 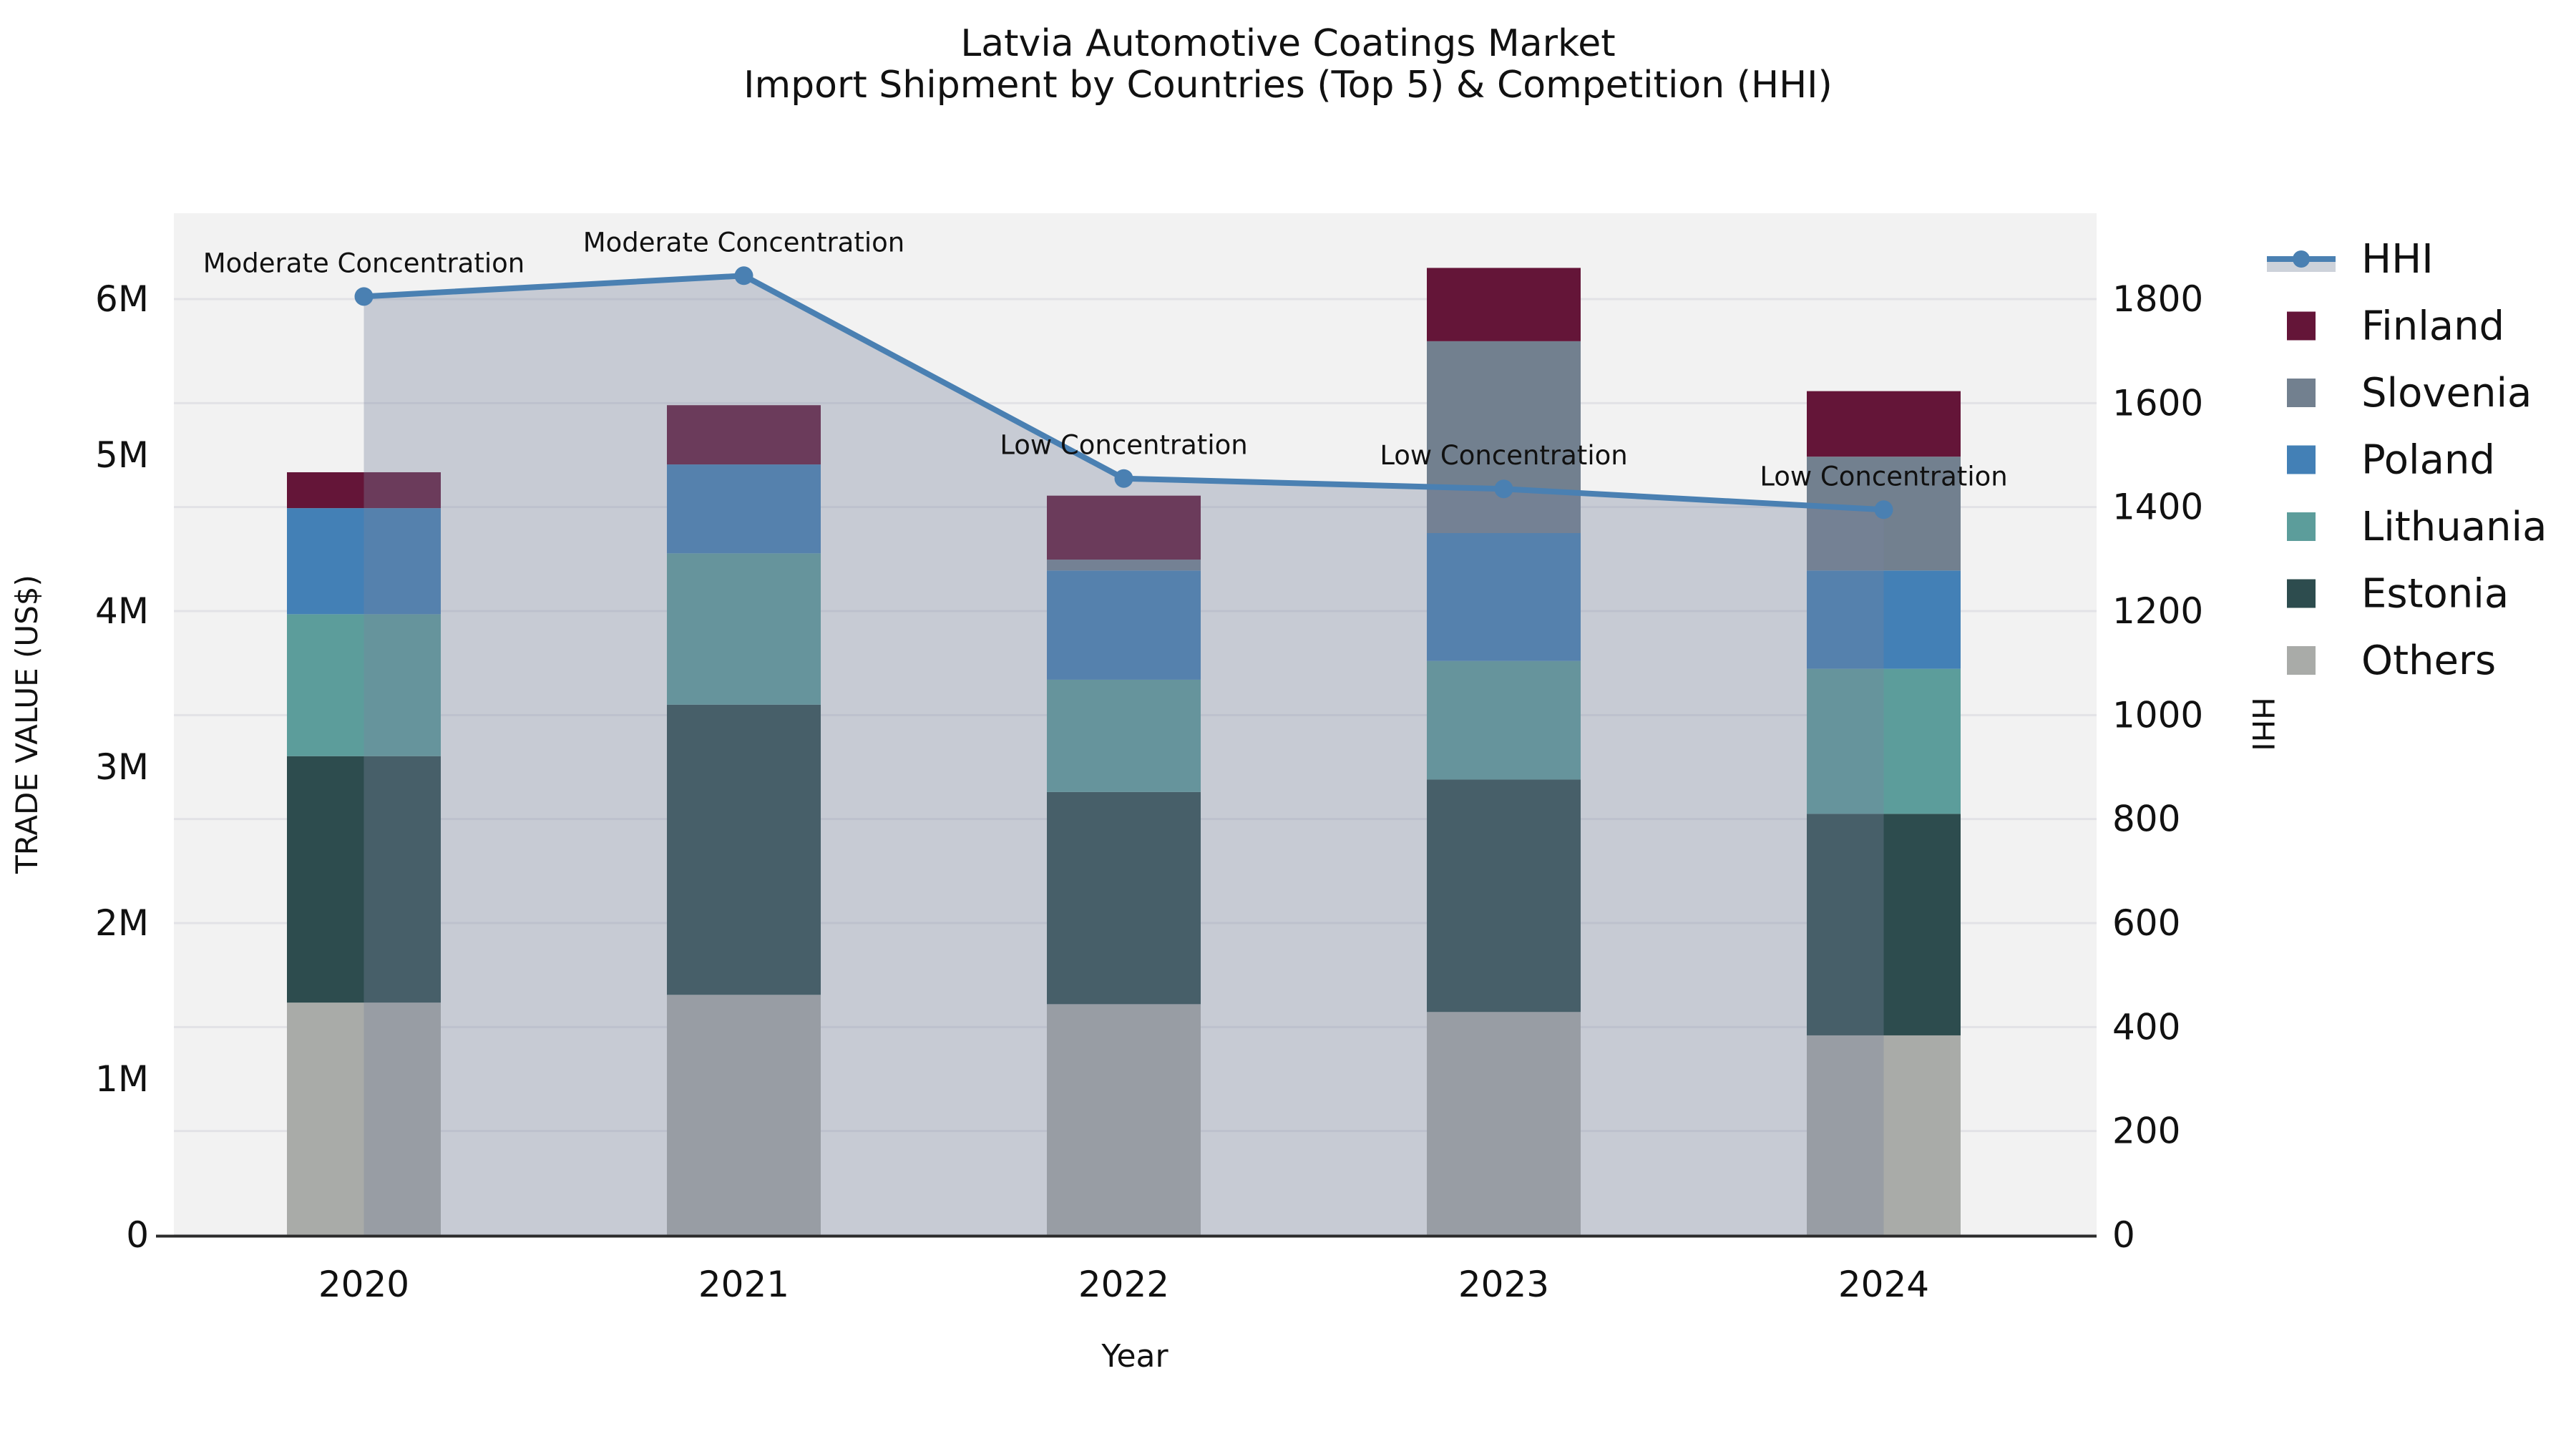 What do you see at coordinates (2157, 611) in the screenshot?
I see `y-right-tick-label: 1200` at bounding box center [2157, 611].